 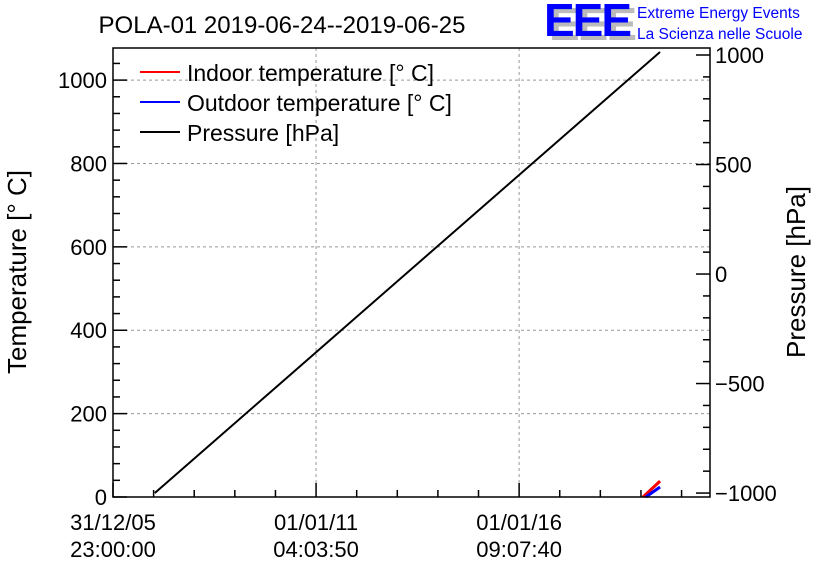 What do you see at coordinates (282, 25) in the screenshot?
I see `chart-title: POLA-01 2019-06-24--2019-06-25` at bounding box center [282, 25].